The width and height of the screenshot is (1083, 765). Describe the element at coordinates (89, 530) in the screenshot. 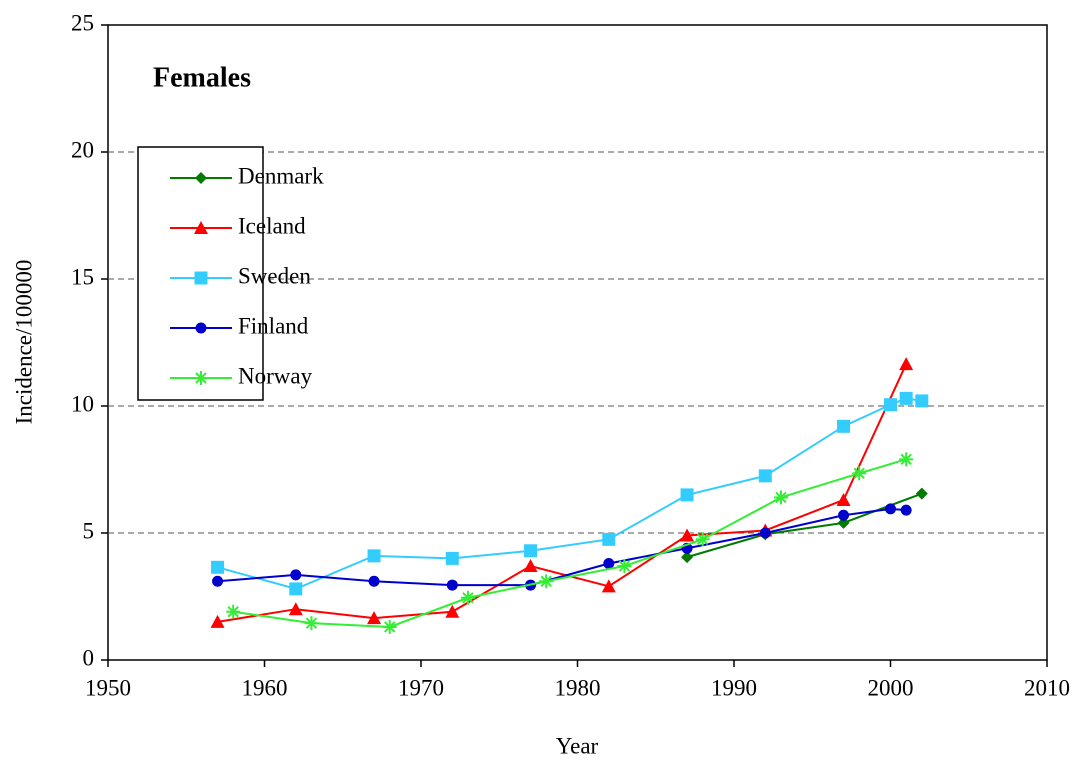

I see `y-tick-label: 5` at that location.